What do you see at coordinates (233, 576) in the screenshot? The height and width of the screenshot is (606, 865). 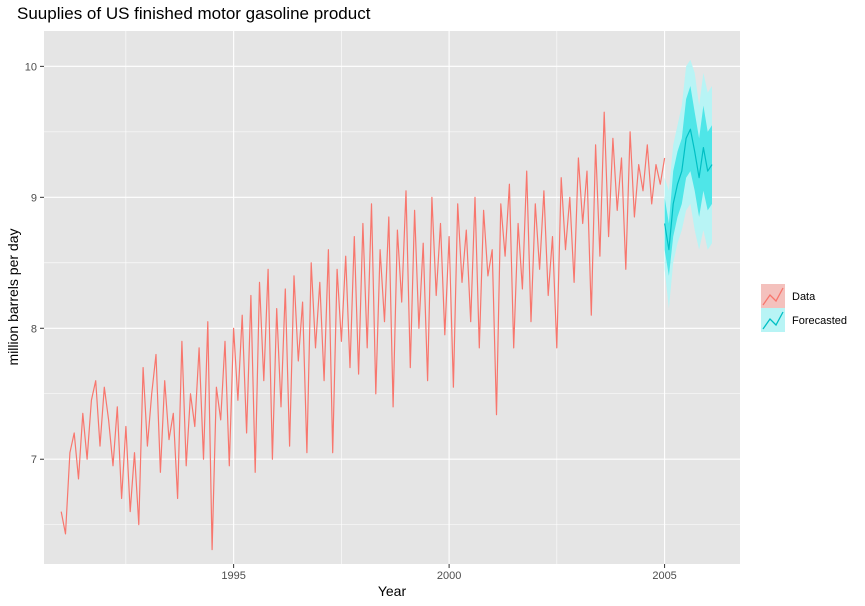 I see `x-tick-label: 1995` at bounding box center [233, 576].